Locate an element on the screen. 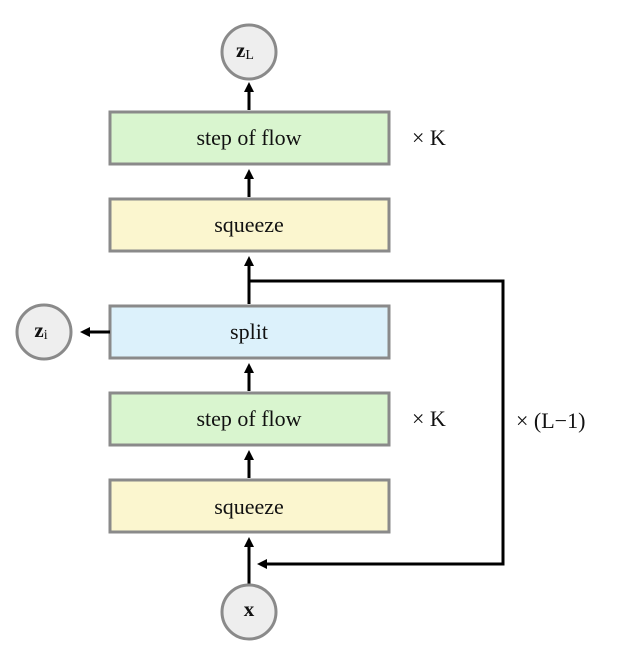 The image size is (624, 656). box-split: split is located at coordinates (249, 332).